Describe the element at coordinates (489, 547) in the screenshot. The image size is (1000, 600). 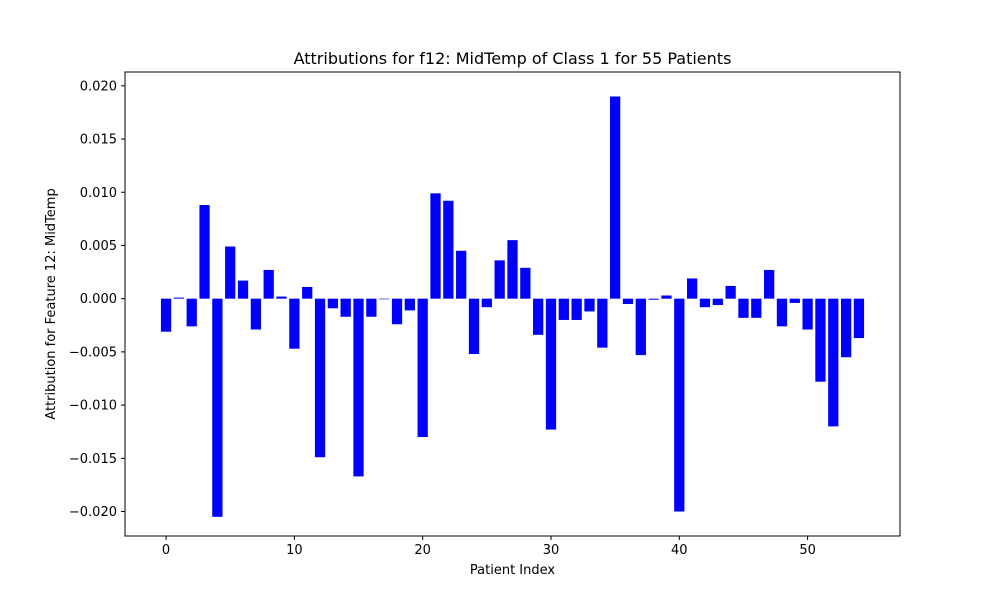
I see `x-axis-ticks: 0 10 20 30 40 50` at that location.